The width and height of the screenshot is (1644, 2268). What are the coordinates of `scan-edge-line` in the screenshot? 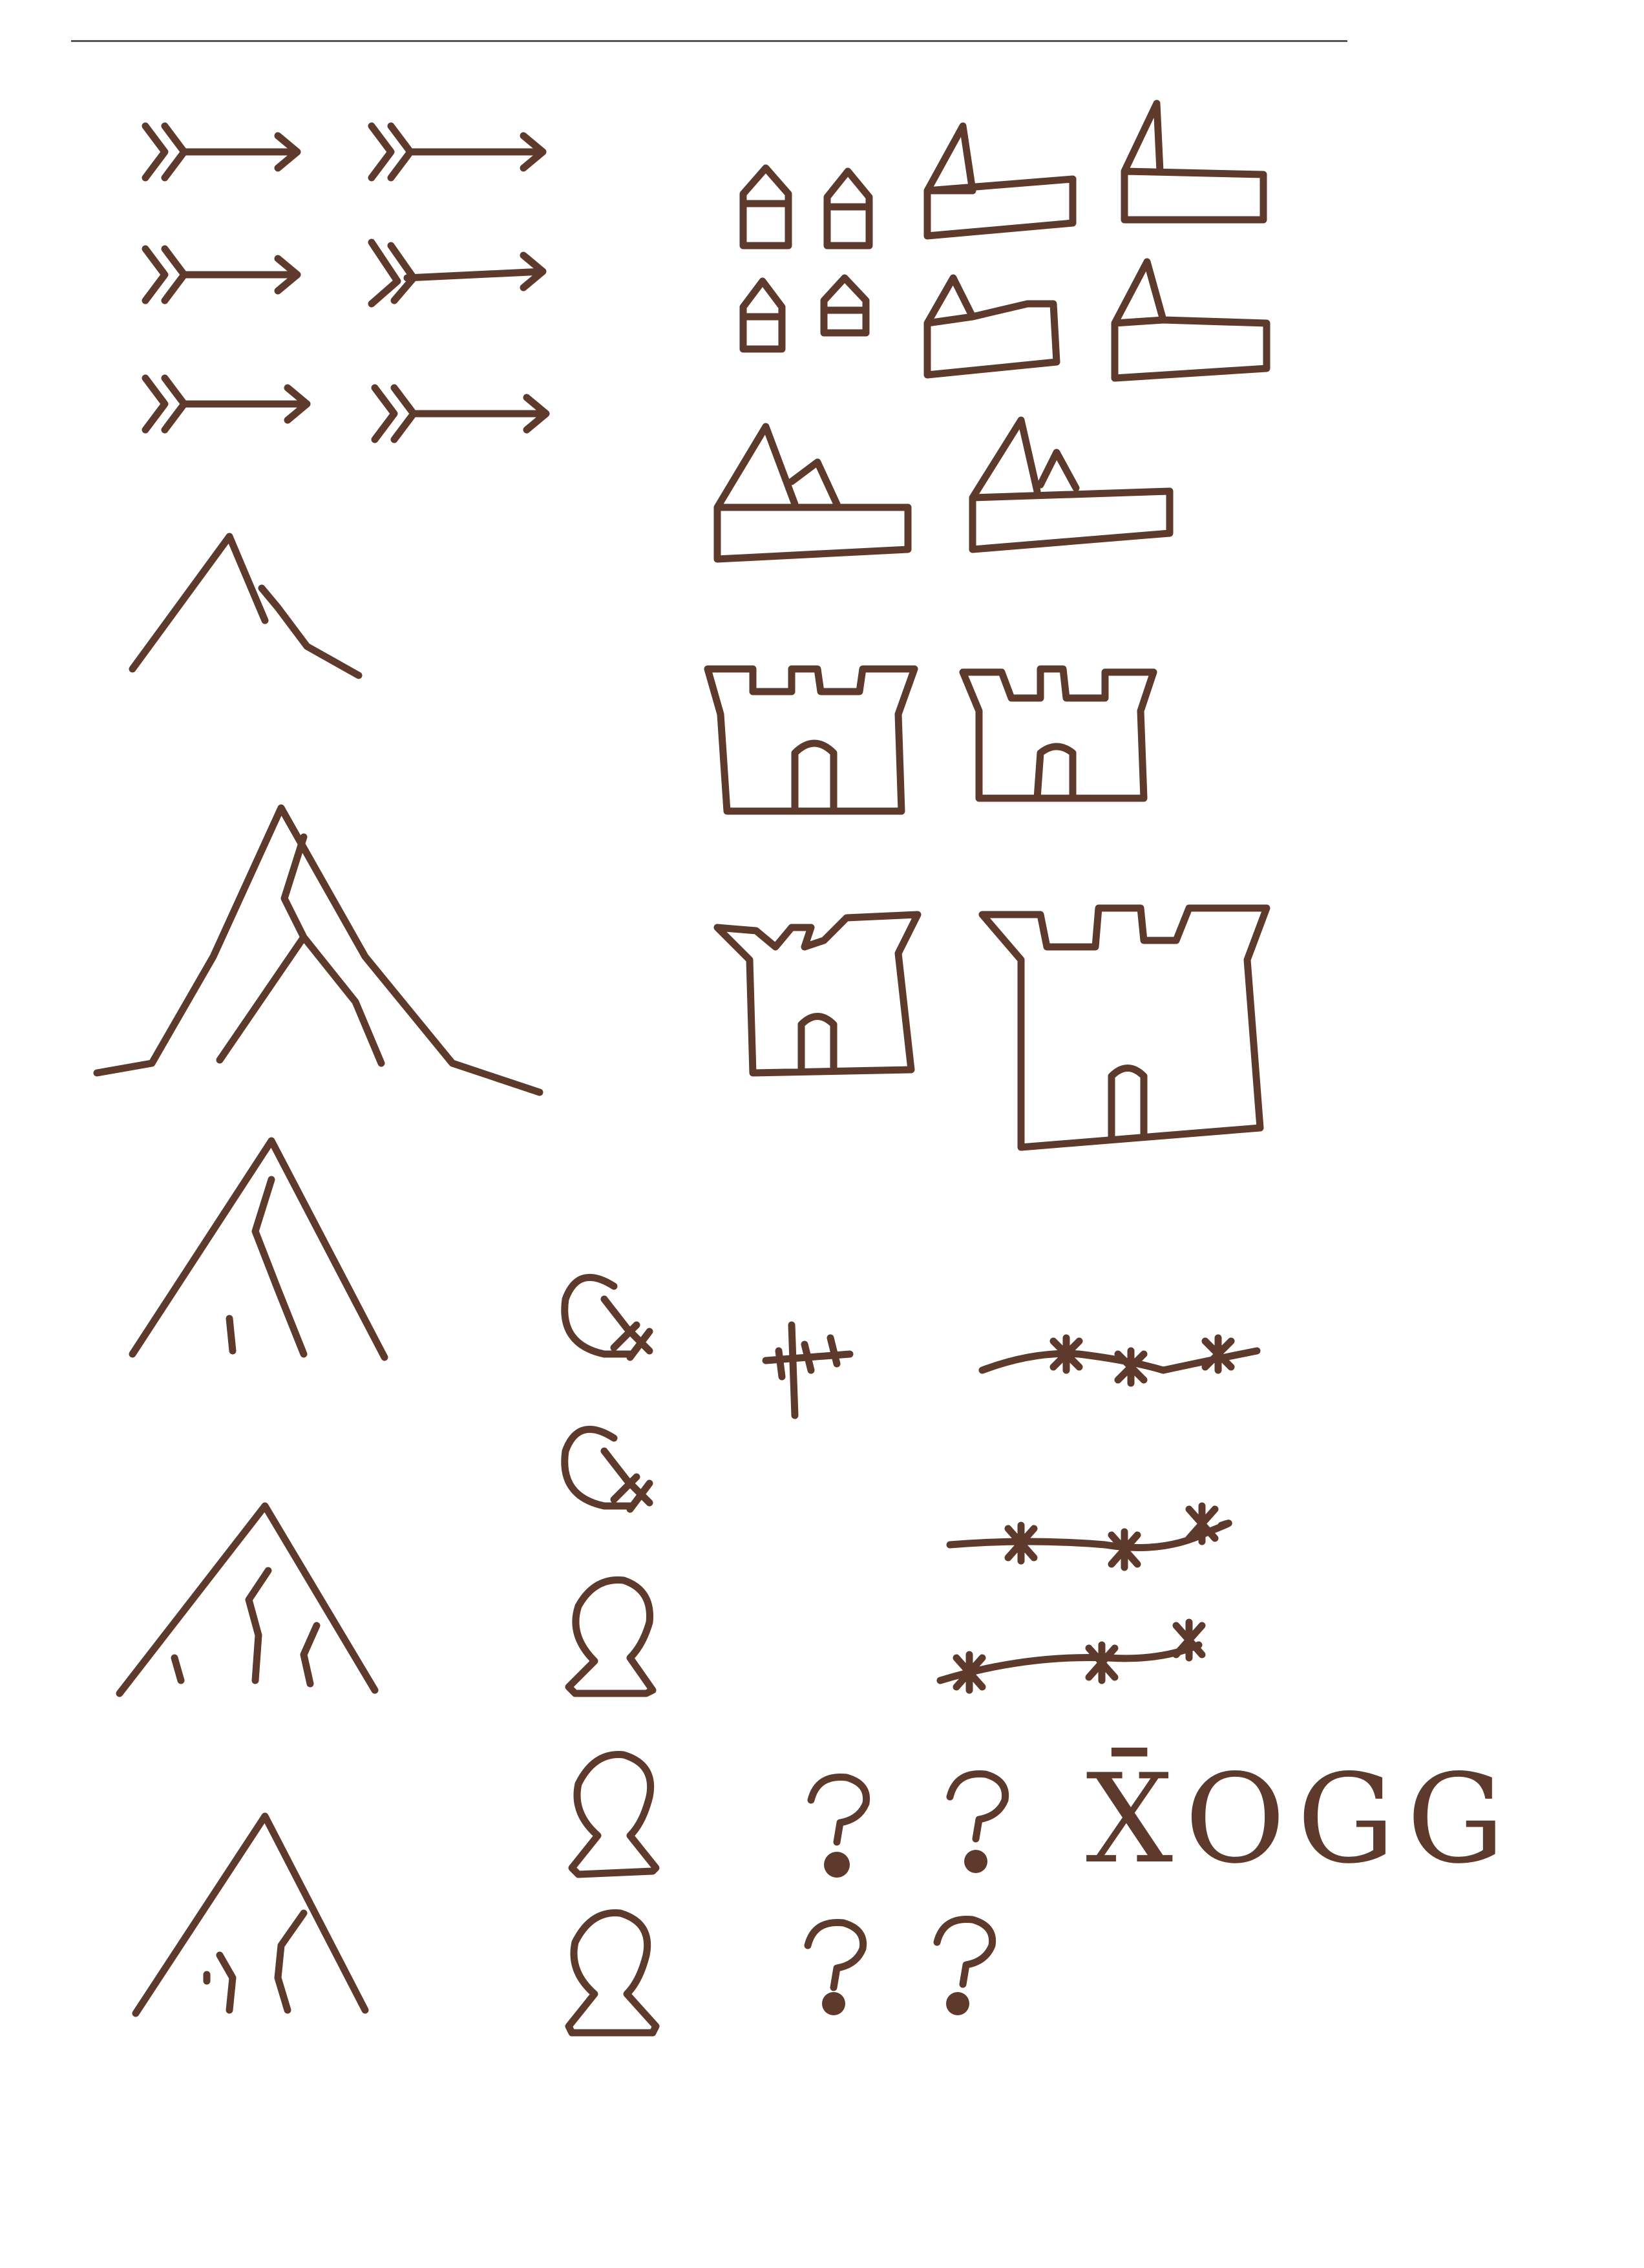 It's located at (709, 41).